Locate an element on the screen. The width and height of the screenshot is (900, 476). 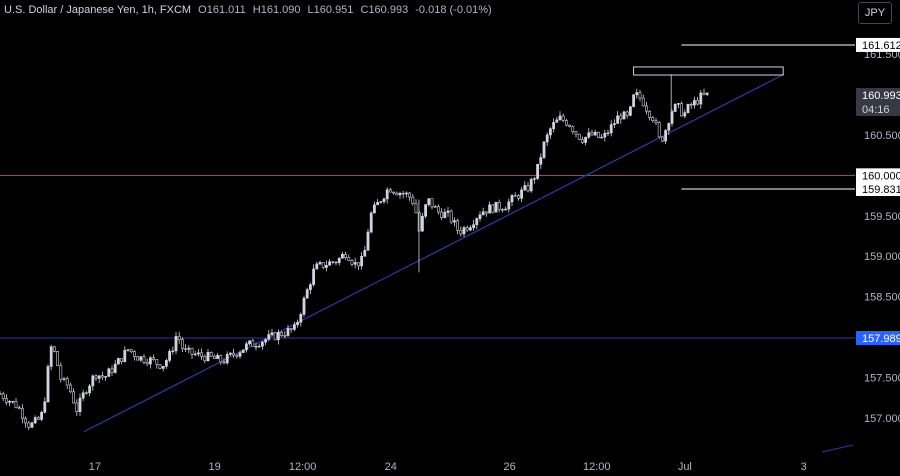
x-tick-label: 3 is located at coordinates (804, 467).